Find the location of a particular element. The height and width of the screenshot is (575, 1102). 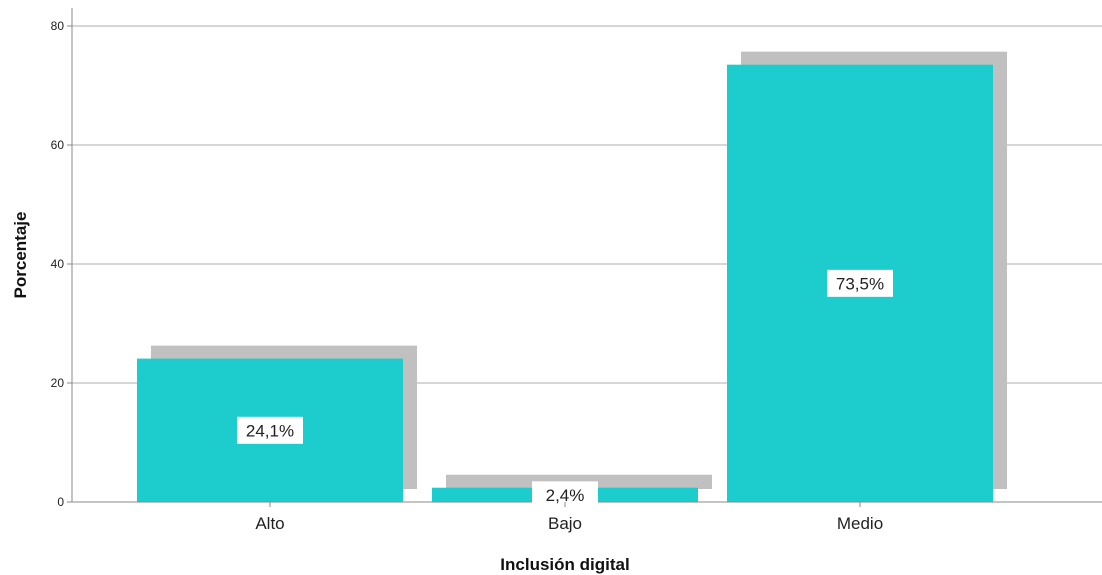

y-tick-label: 20 is located at coordinates (58, 383).